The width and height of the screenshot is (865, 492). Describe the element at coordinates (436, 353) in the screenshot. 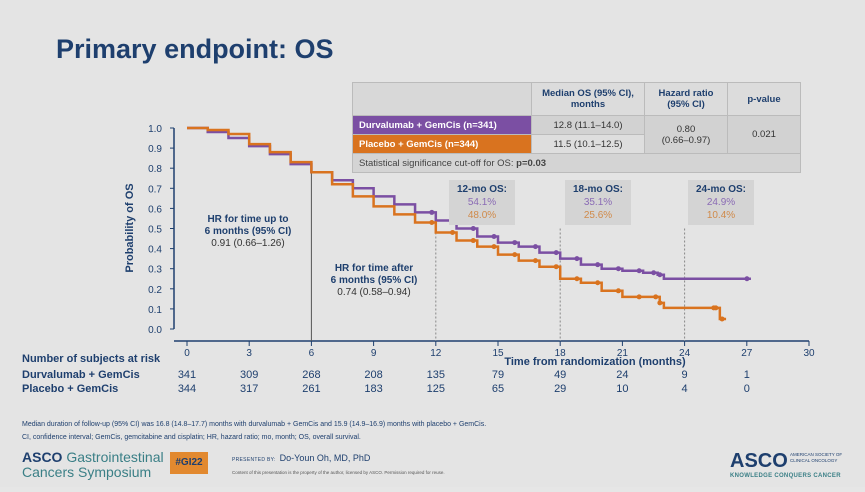

I see `x-tick-label: 12` at that location.